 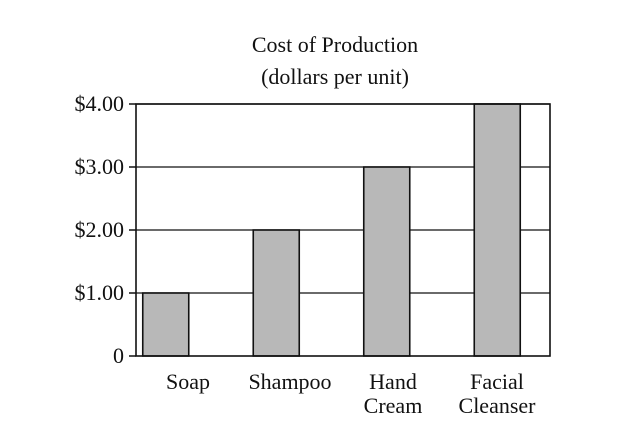 What do you see at coordinates (386, 261) in the screenshot?
I see `bar-hand-cream` at bounding box center [386, 261].